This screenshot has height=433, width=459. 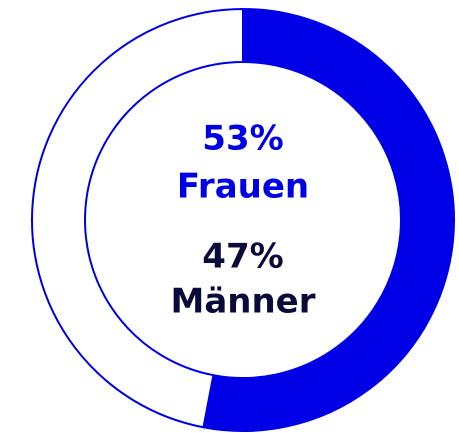 I want to click on category-label: Frauen, so click(x=243, y=187).